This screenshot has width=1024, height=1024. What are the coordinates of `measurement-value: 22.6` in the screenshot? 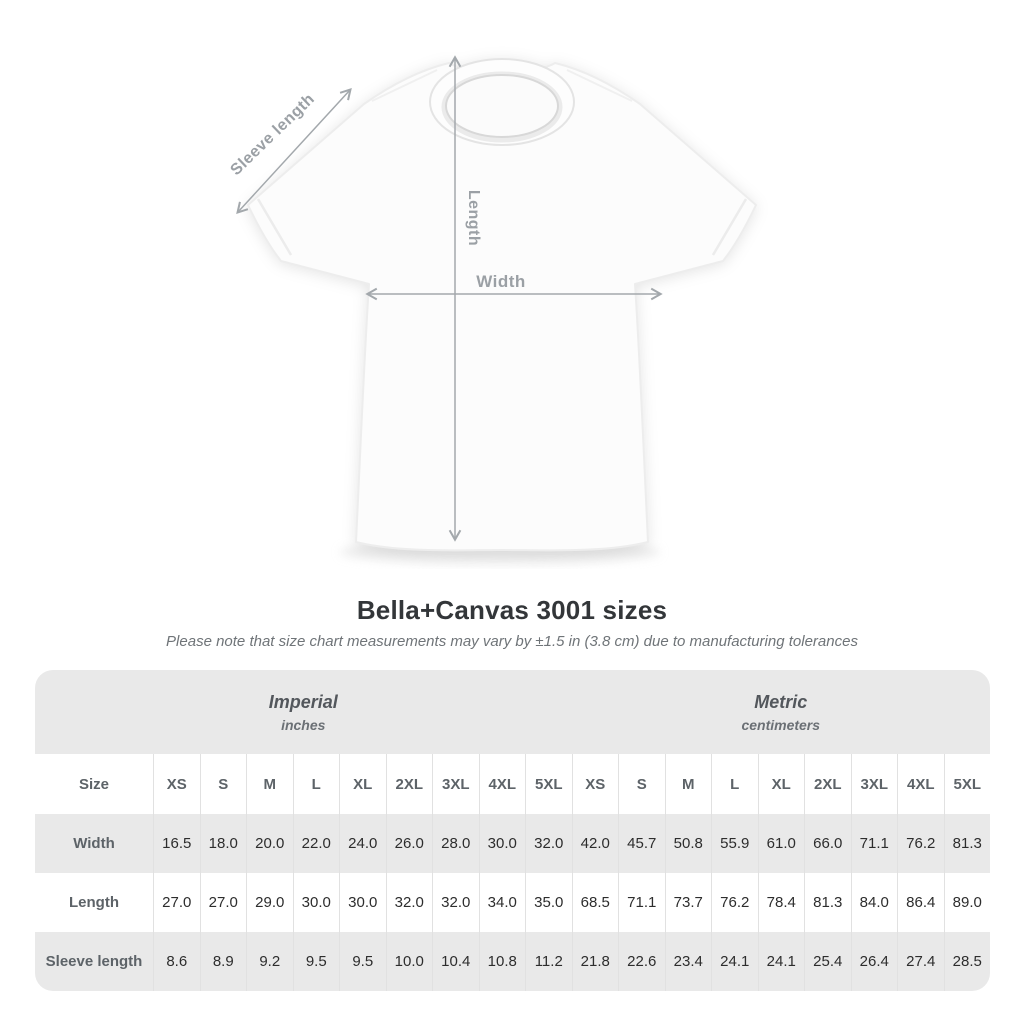 It's located at (641, 961).